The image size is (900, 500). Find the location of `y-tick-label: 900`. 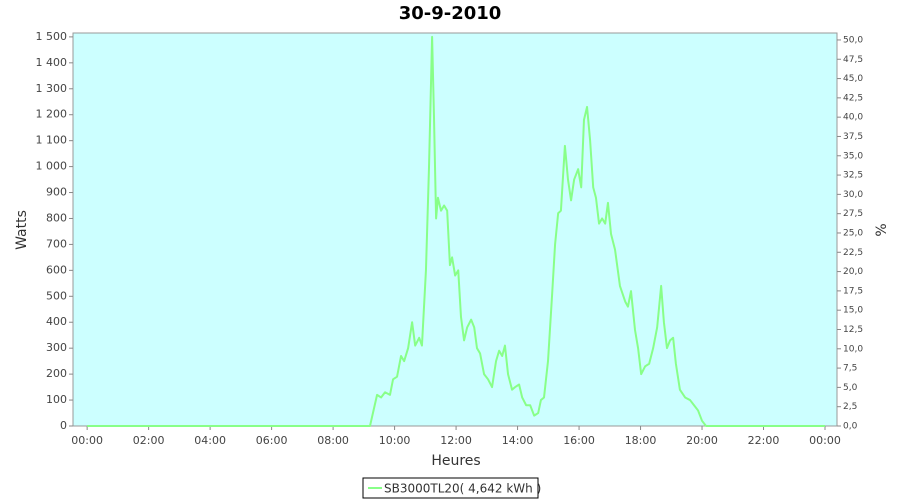

y-tick-label: 900 is located at coordinates (56, 192).